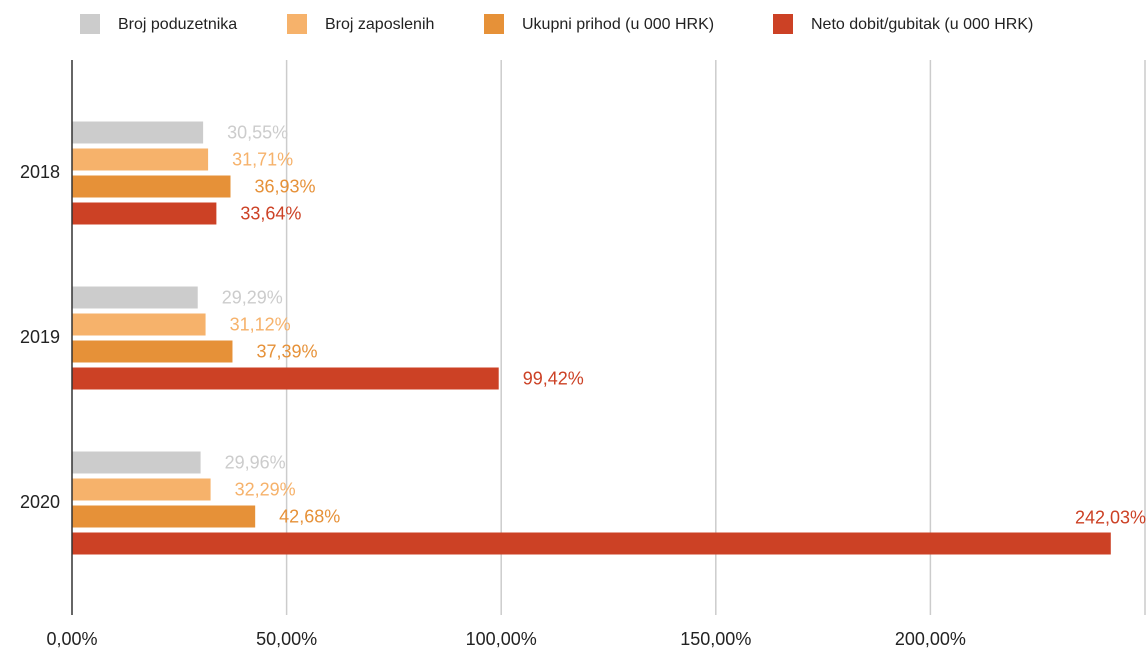 This screenshot has height=651, width=1148. I want to click on legend-label: Broj zaposlenih, so click(379, 24).